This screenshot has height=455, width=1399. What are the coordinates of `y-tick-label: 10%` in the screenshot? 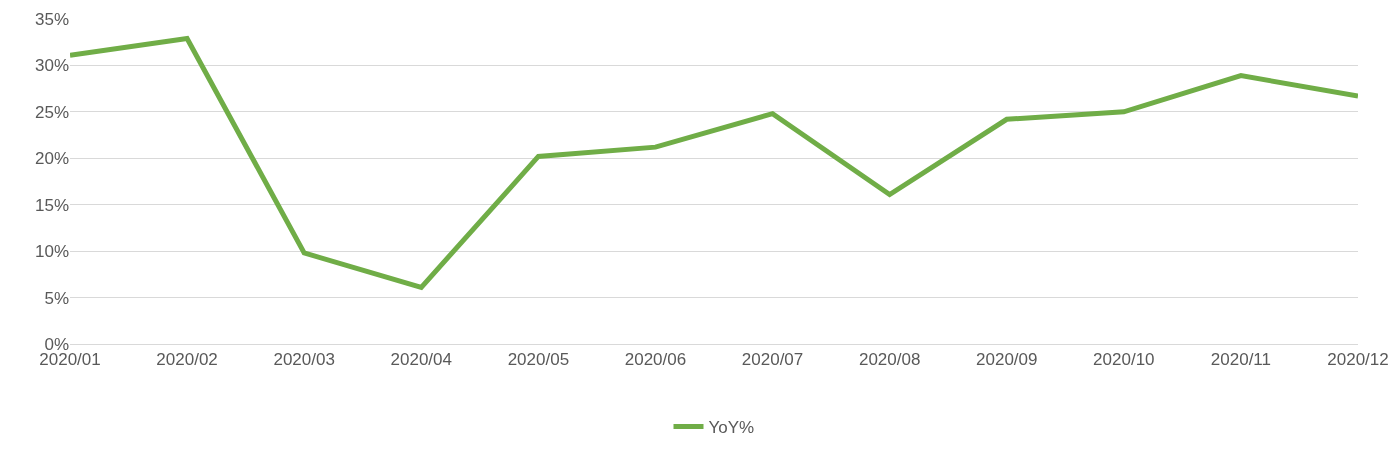 It's located at (51, 252).